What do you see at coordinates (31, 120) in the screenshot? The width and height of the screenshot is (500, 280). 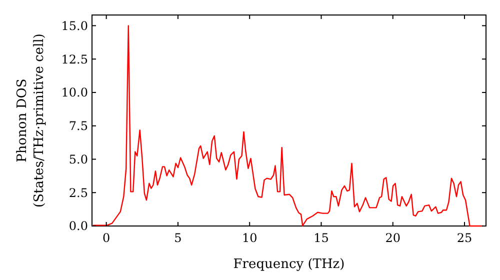 I see `y-axis-title: Phonon DOS (States/THz·primitive cell)` at bounding box center [31, 120].